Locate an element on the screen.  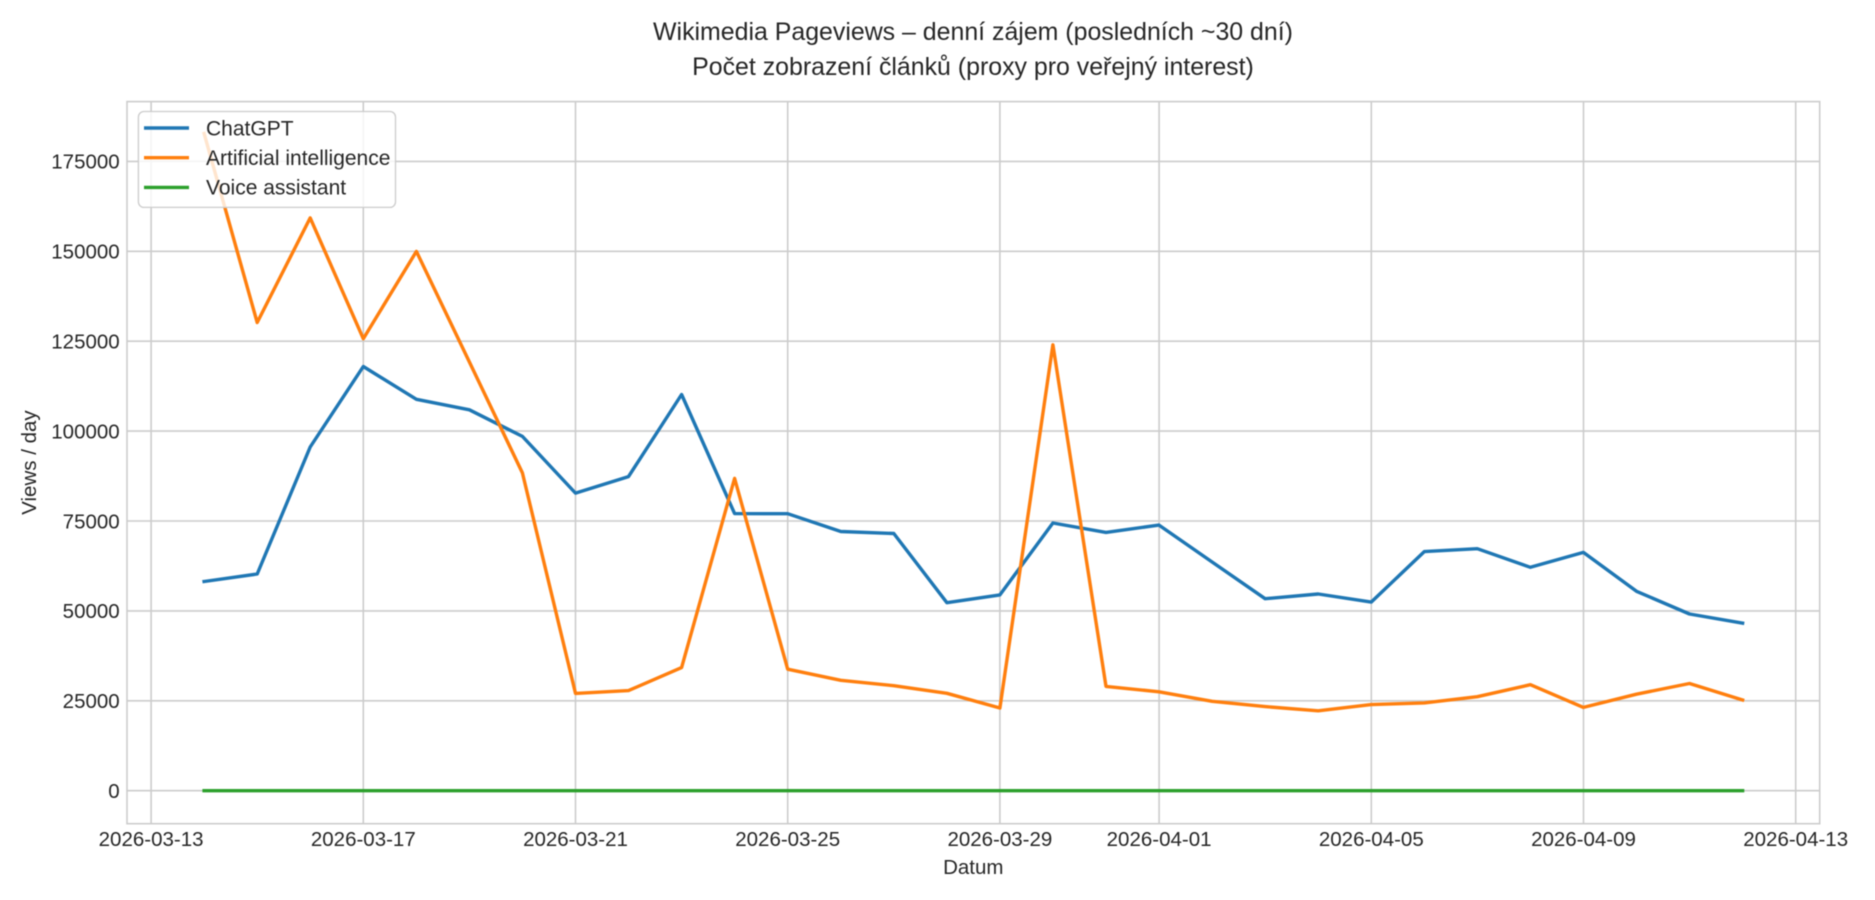
svg-text: Voice assistant is located at coordinates (276, 188).